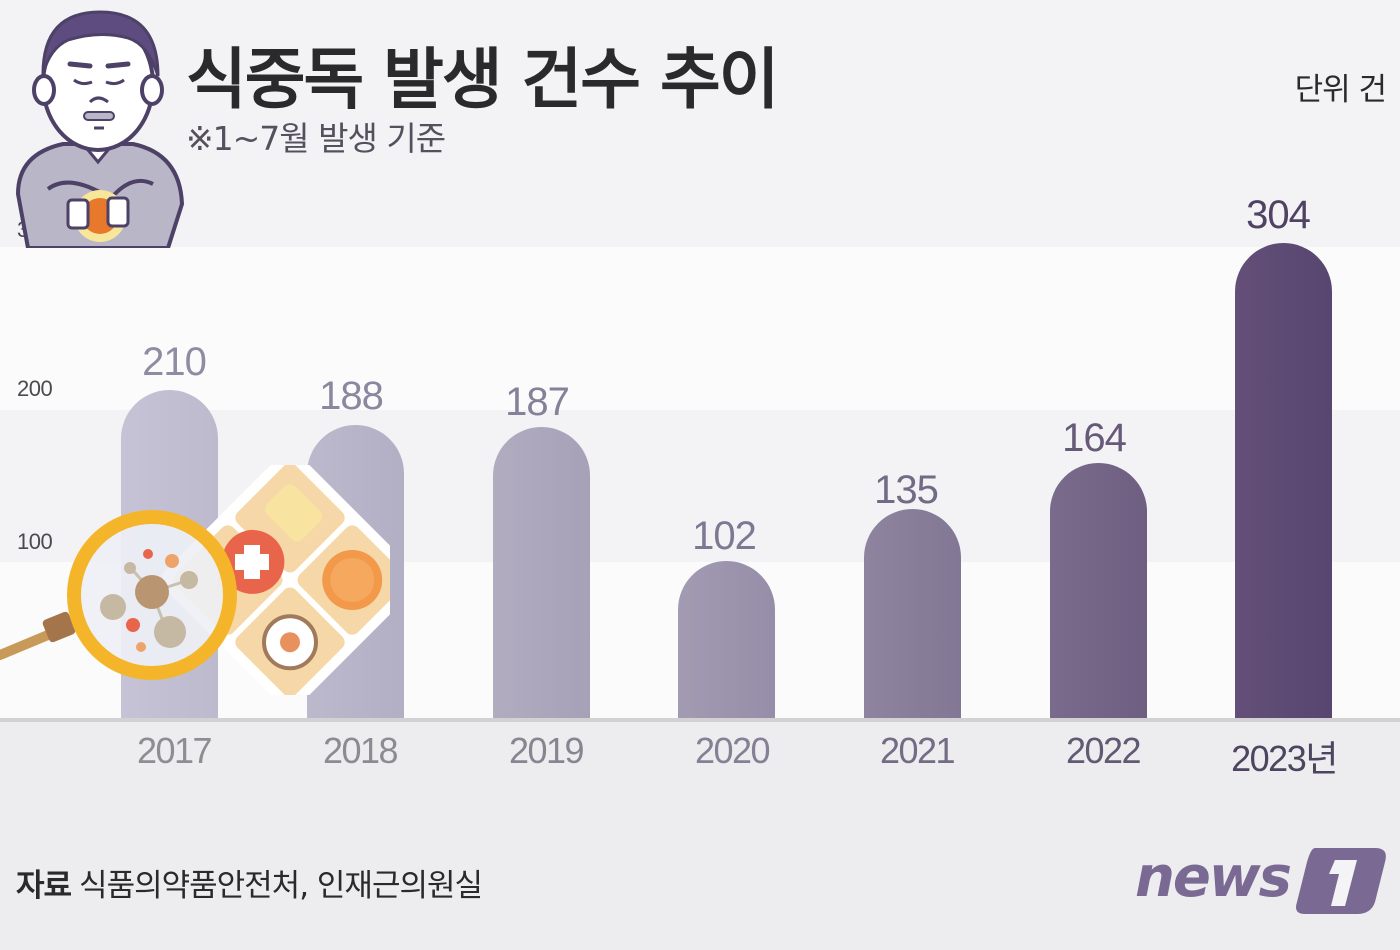 This screenshot has height=950, width=1400. I want to click on value-label-2019: 187, so click(537, 402).